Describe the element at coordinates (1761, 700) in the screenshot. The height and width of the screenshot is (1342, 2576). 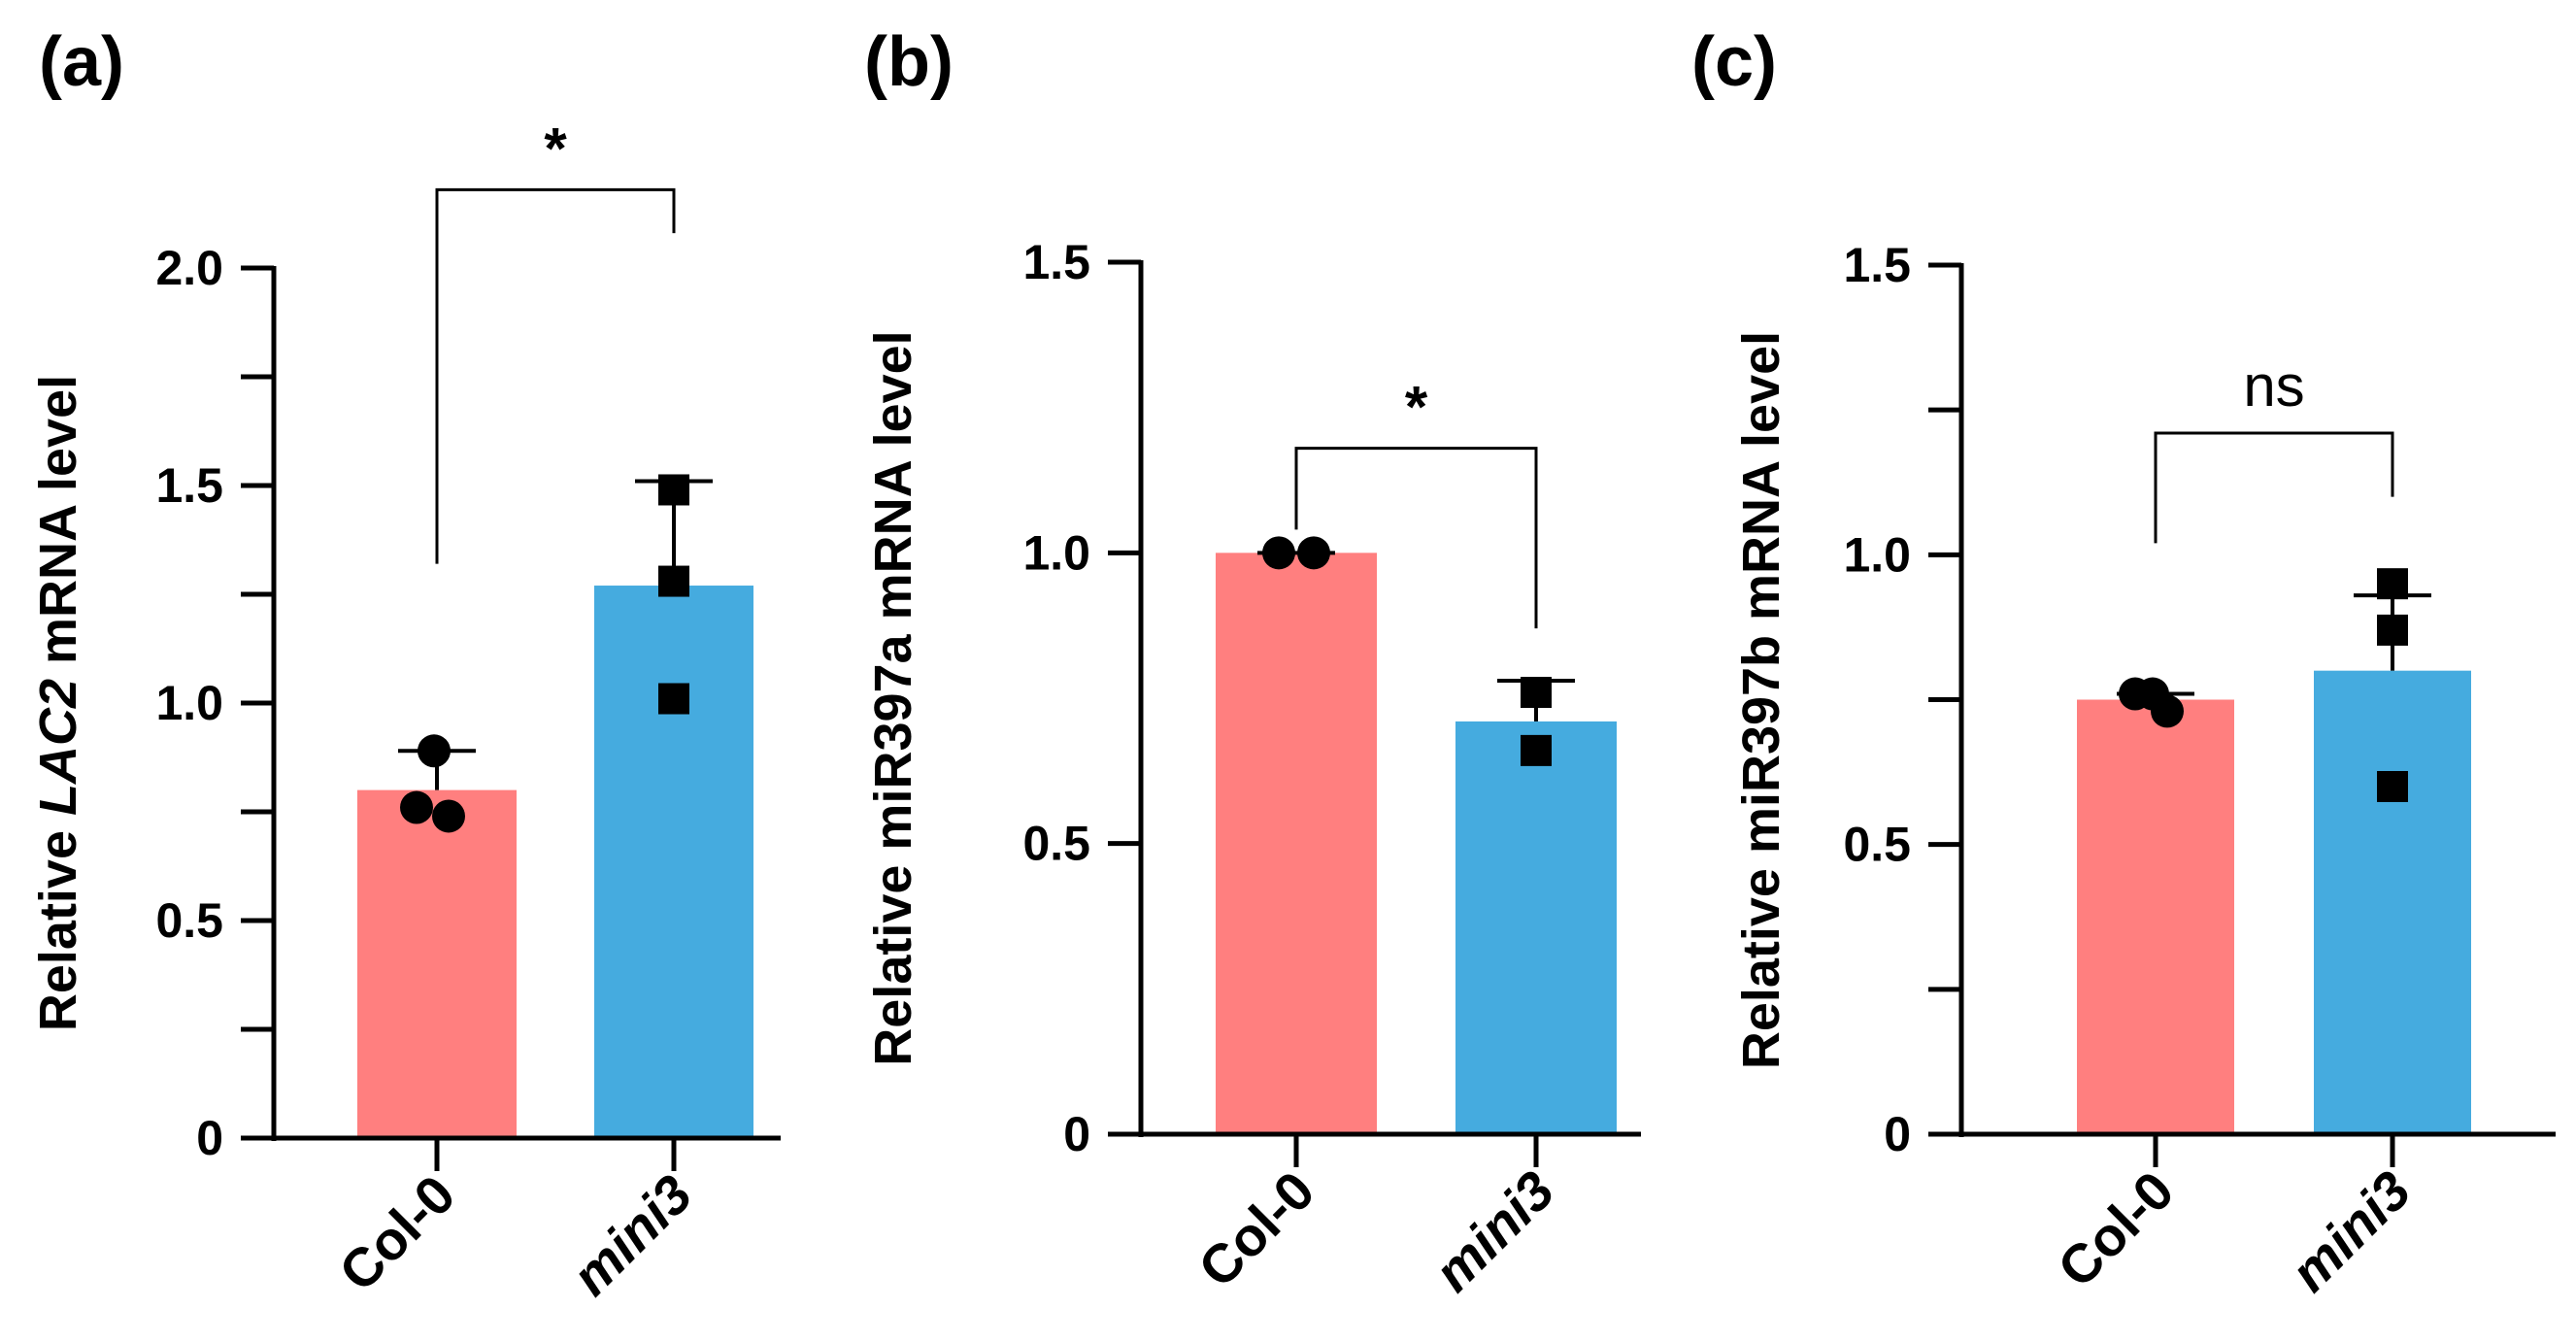
I see `y-axis-label: Relative miR397b mRNA level` at that location.